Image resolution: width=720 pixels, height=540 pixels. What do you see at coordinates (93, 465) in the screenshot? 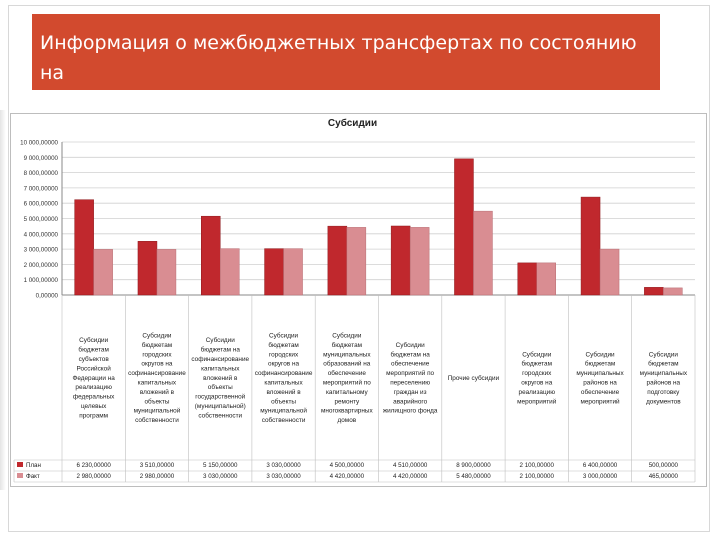
I see `table-cell: 6 230,00000` at bounding box center [93, 465].